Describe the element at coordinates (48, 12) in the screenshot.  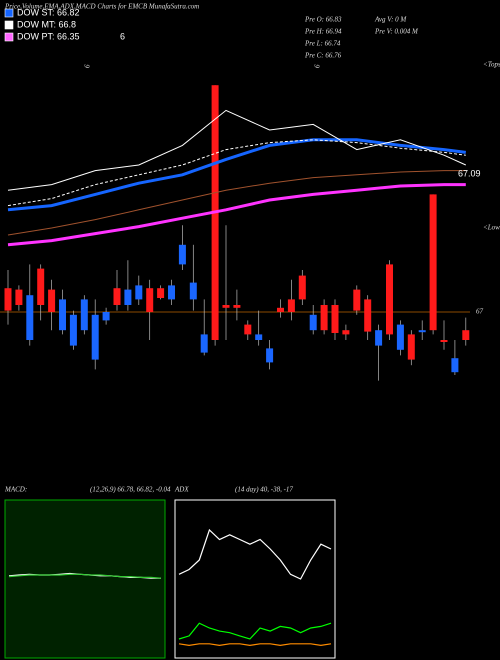
I see `legend-label: DOW ST: 66.82` at that location.